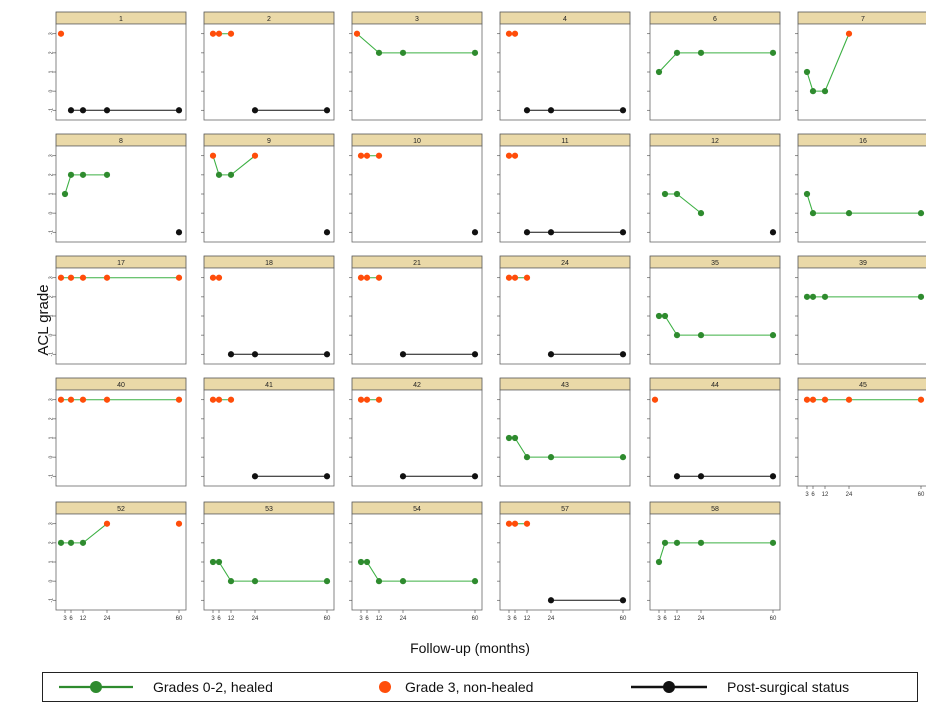 This screenshot has height=704, width=926. I want to click on panel-strip-label: 21, so click(417, 263).